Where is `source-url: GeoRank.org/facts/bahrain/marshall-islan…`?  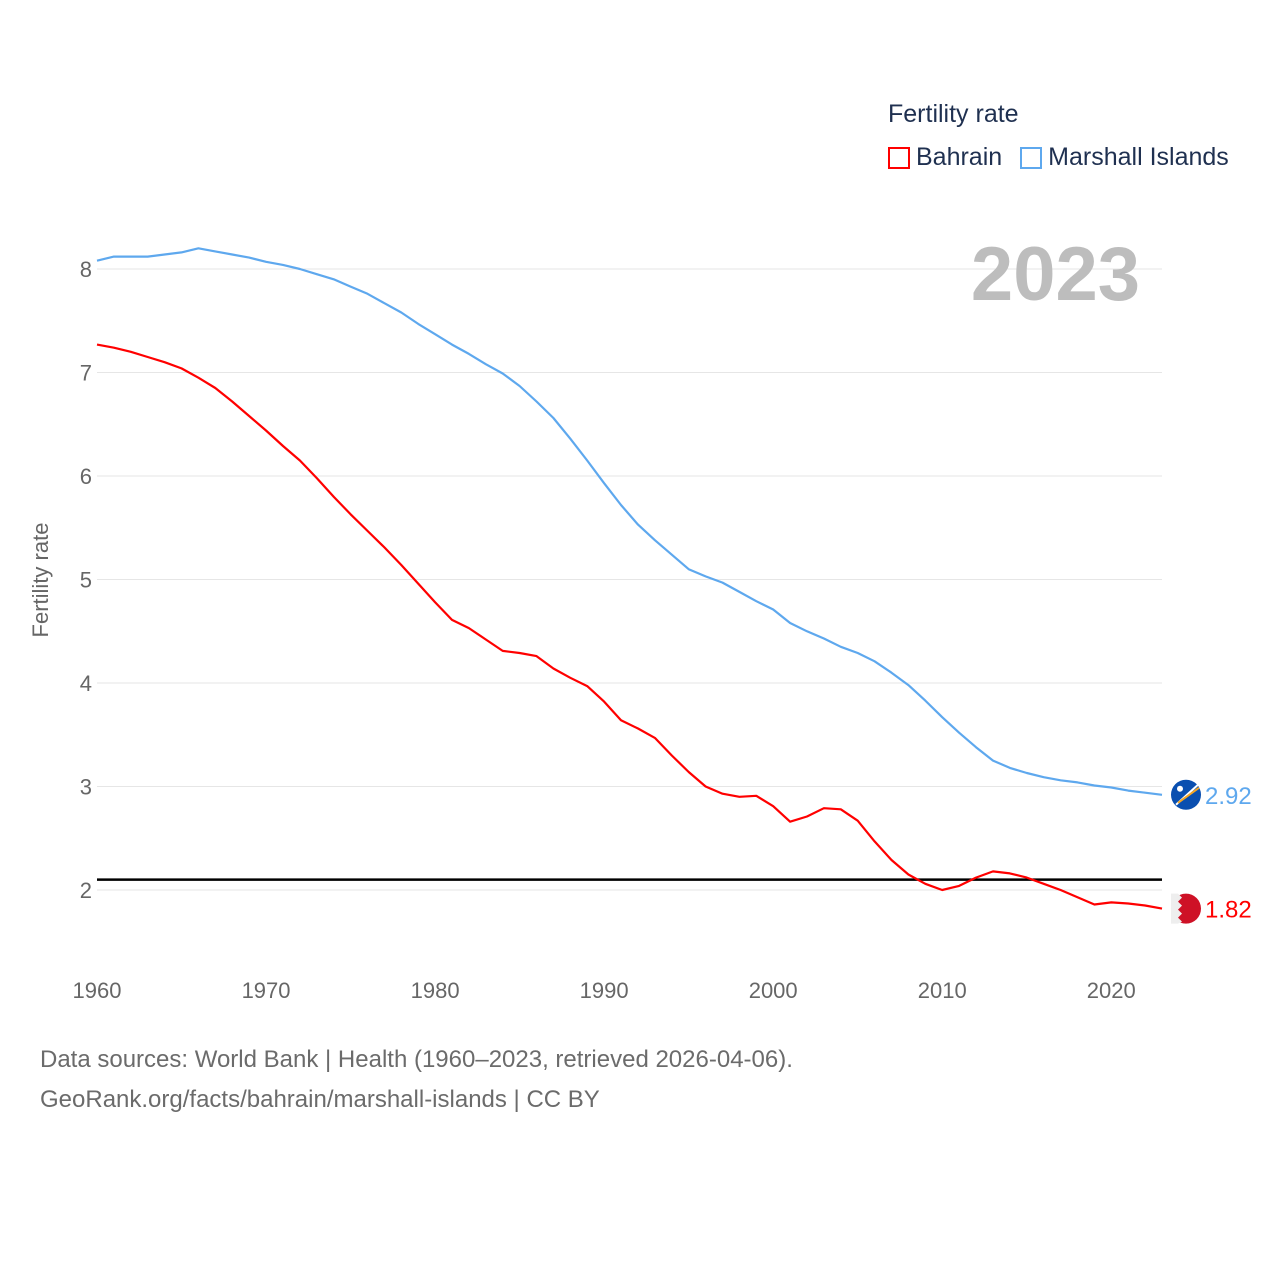 source-url: GeoRank.org/facts/bahrain/marshall-islan… is located at coordinates (320, 1099).